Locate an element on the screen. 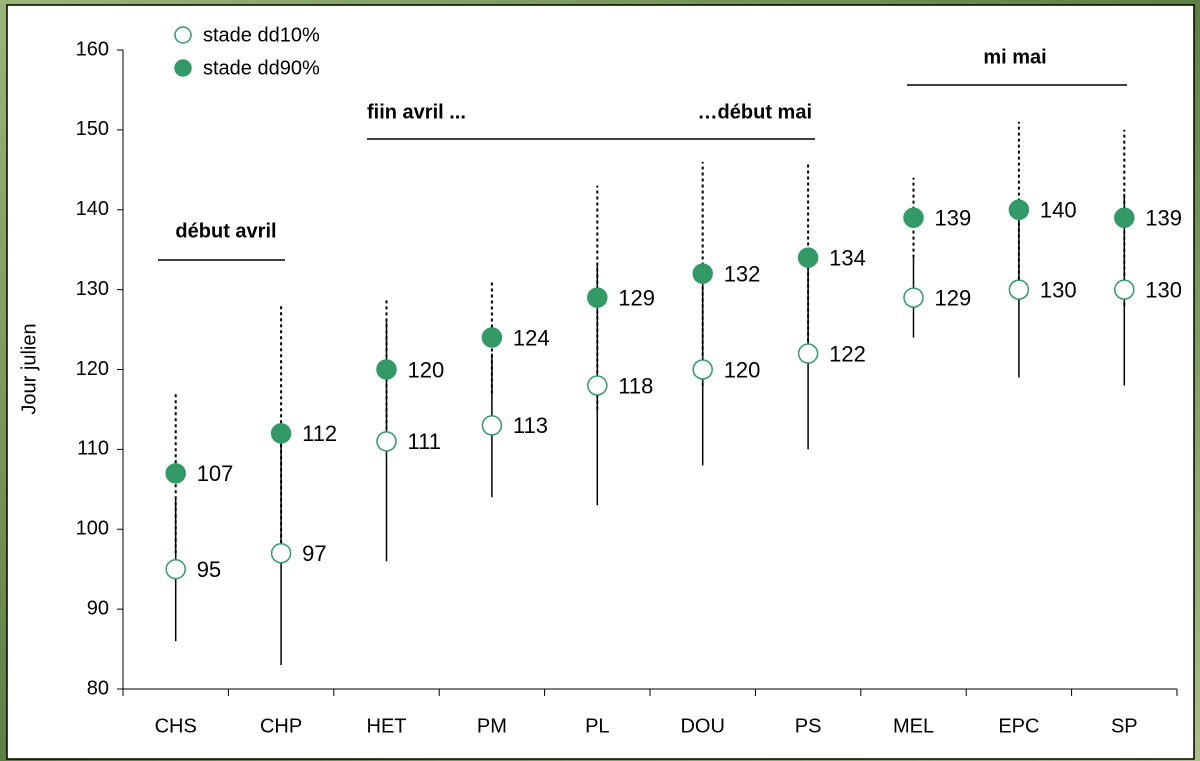 Image resolution: width=1200 pixels, height=761 pixels. y-tick-label: 130 is located at coordinates (92, 289).